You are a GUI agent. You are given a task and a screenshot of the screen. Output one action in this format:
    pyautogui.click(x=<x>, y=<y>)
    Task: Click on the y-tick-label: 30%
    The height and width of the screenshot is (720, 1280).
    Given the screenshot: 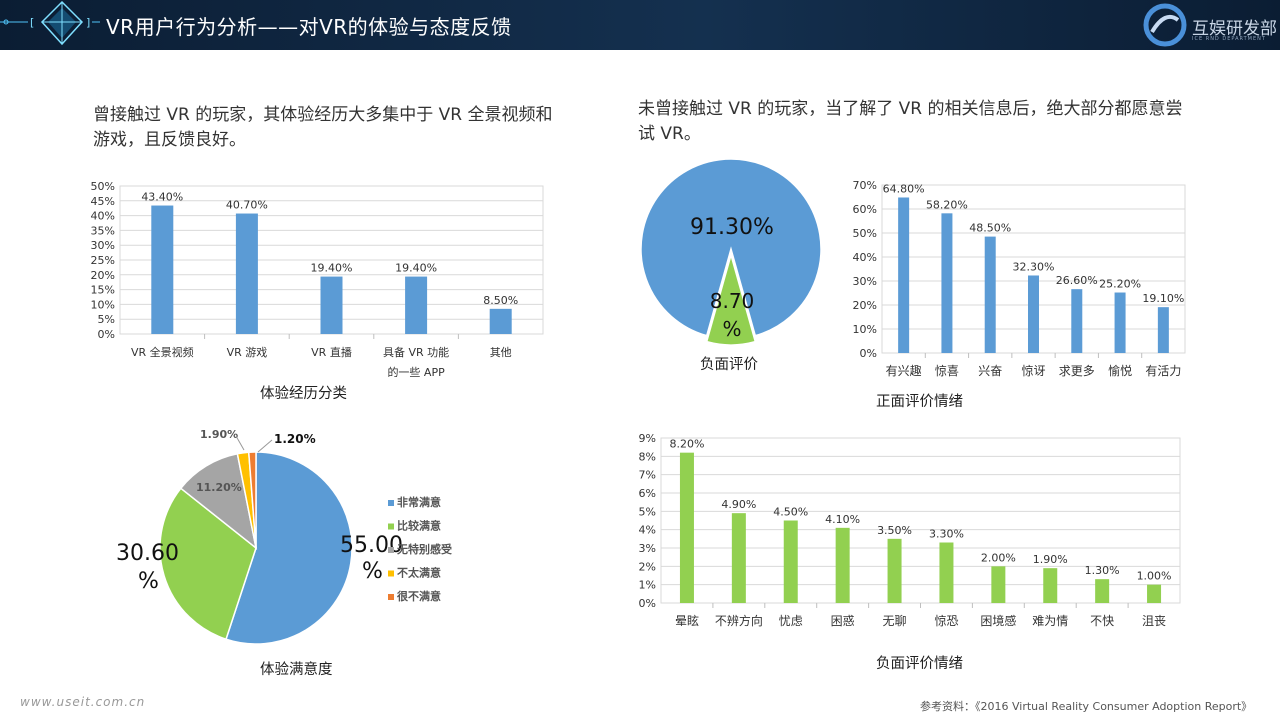 What is the action you would take?
    pyautogui.click(x=865, y=281)
    